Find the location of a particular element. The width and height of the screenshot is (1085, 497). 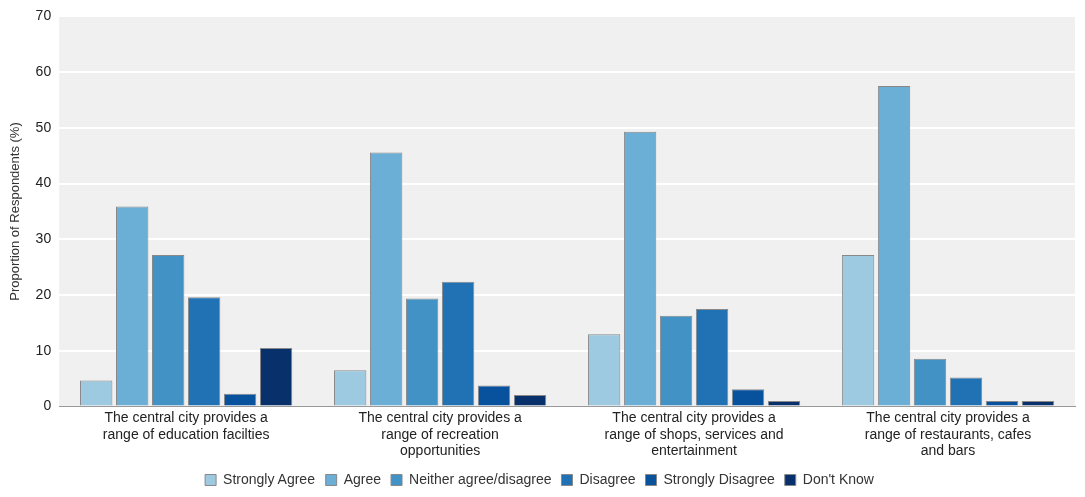

x-tick-label: The central city provides a range of shops, services and entertainment is located at coordinates (694, 433).